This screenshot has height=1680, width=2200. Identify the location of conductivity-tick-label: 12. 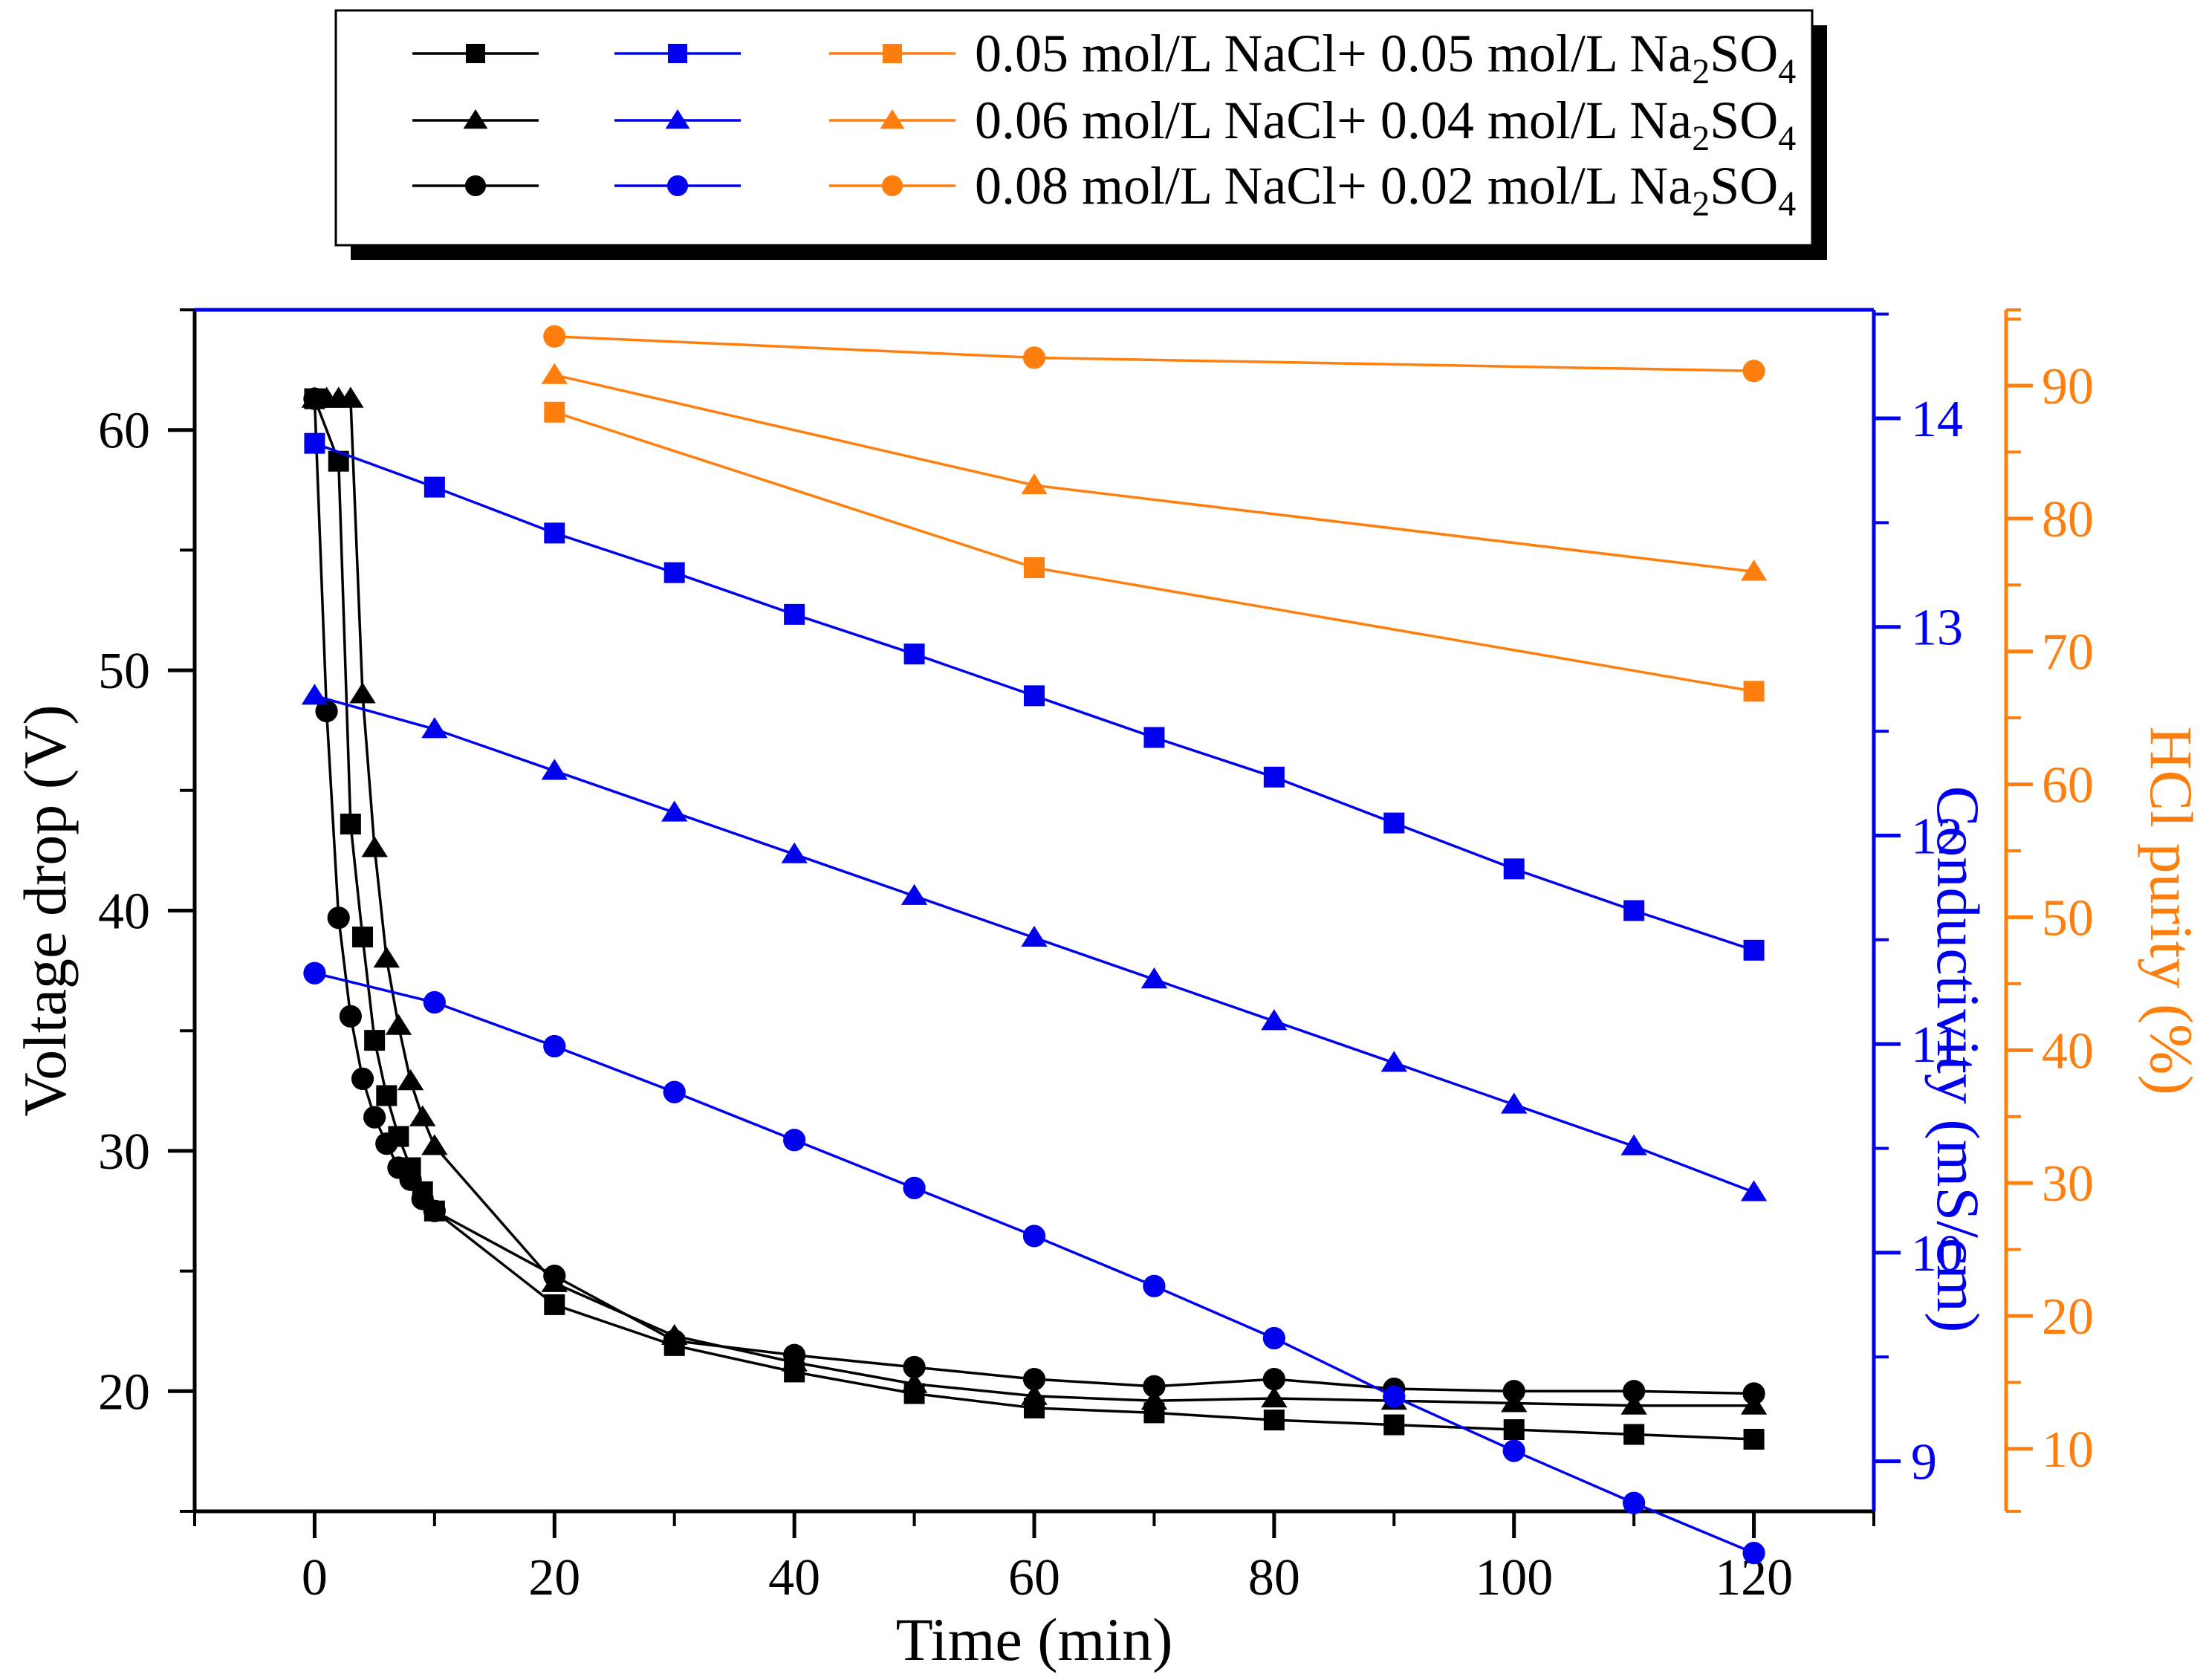
(1937, 837).